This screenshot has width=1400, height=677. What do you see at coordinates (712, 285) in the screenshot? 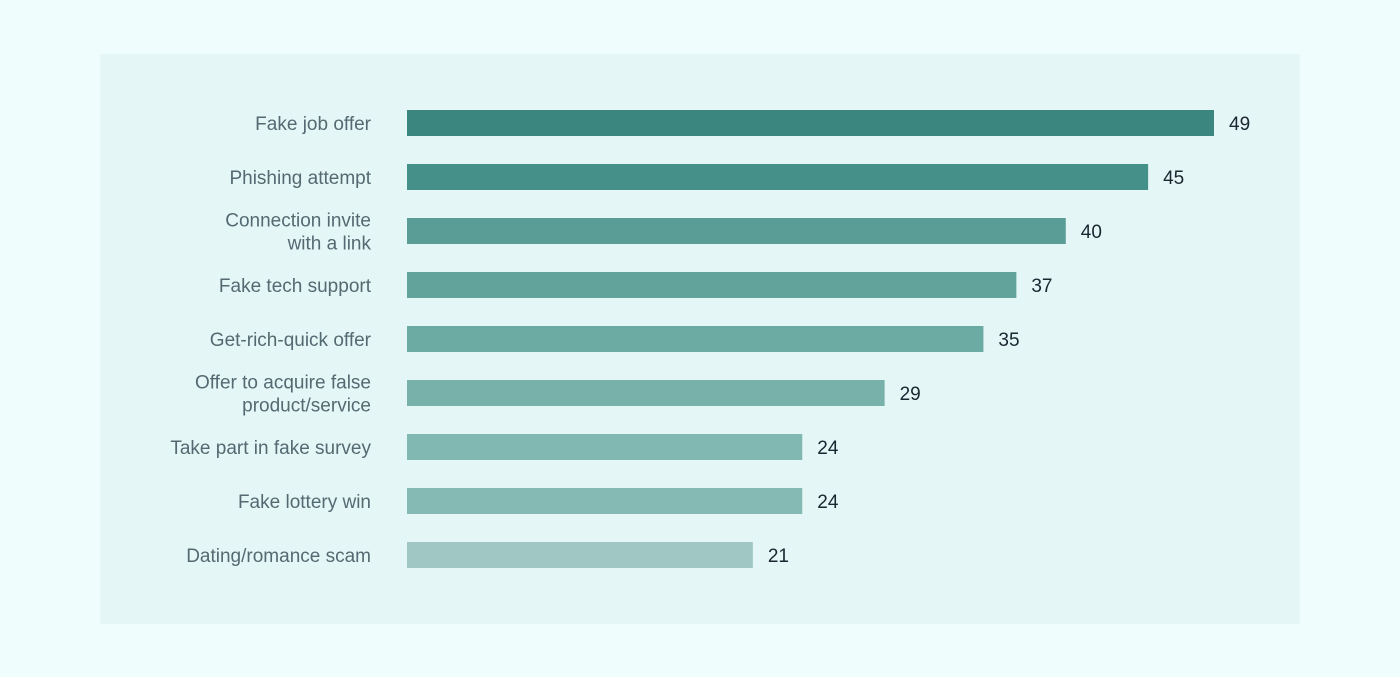
I see `bar-fake-tech-support` at bounding box center [712, 285].